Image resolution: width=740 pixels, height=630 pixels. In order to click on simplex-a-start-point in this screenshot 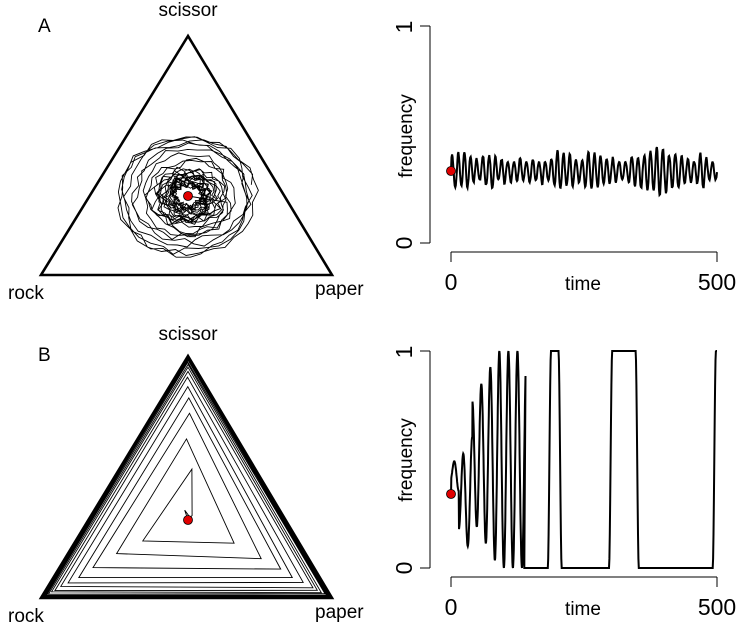, I will do `click(188, 196)`.